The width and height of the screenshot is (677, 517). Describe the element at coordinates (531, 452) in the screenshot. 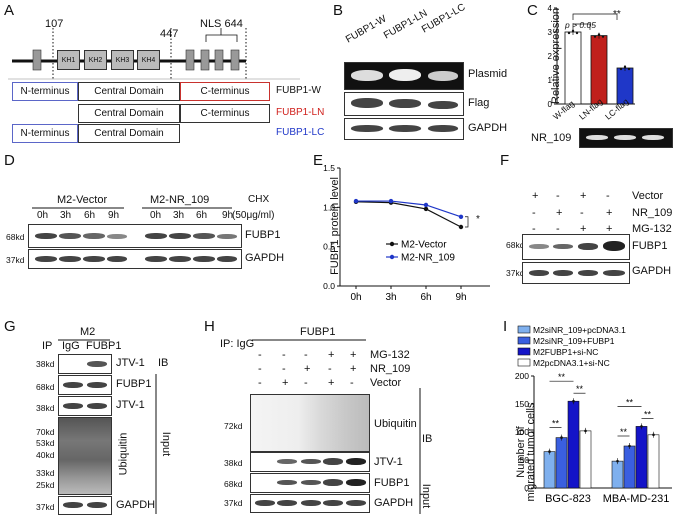

I see `i-ylabel-2: migrated tumor cells` at that location.